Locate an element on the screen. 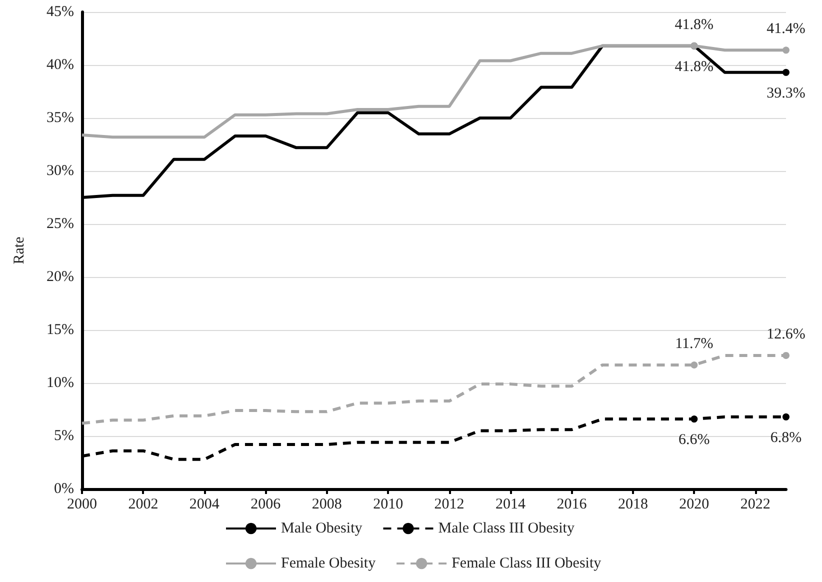 The height and width of the screenshot is (582, 822). data-label: 39.3% is located at coordinates (786, 93).